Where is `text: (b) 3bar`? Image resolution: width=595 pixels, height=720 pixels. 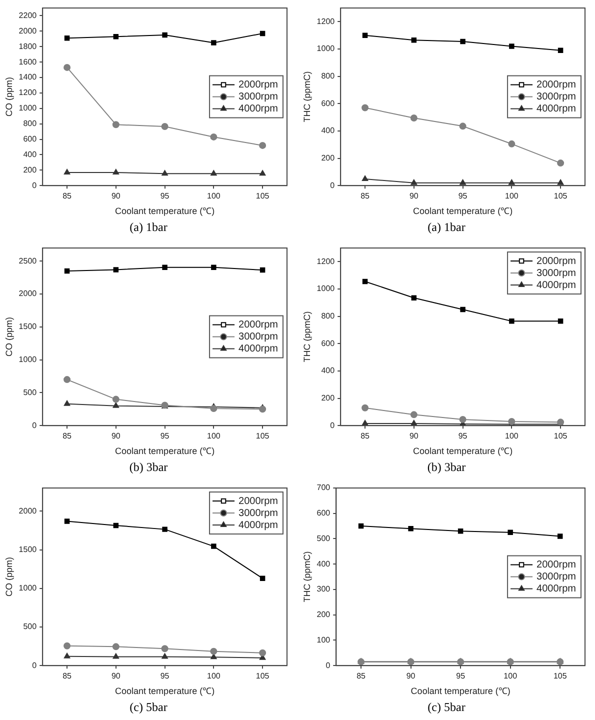 text: (b) 3bar is located at coordinates (446, 467).